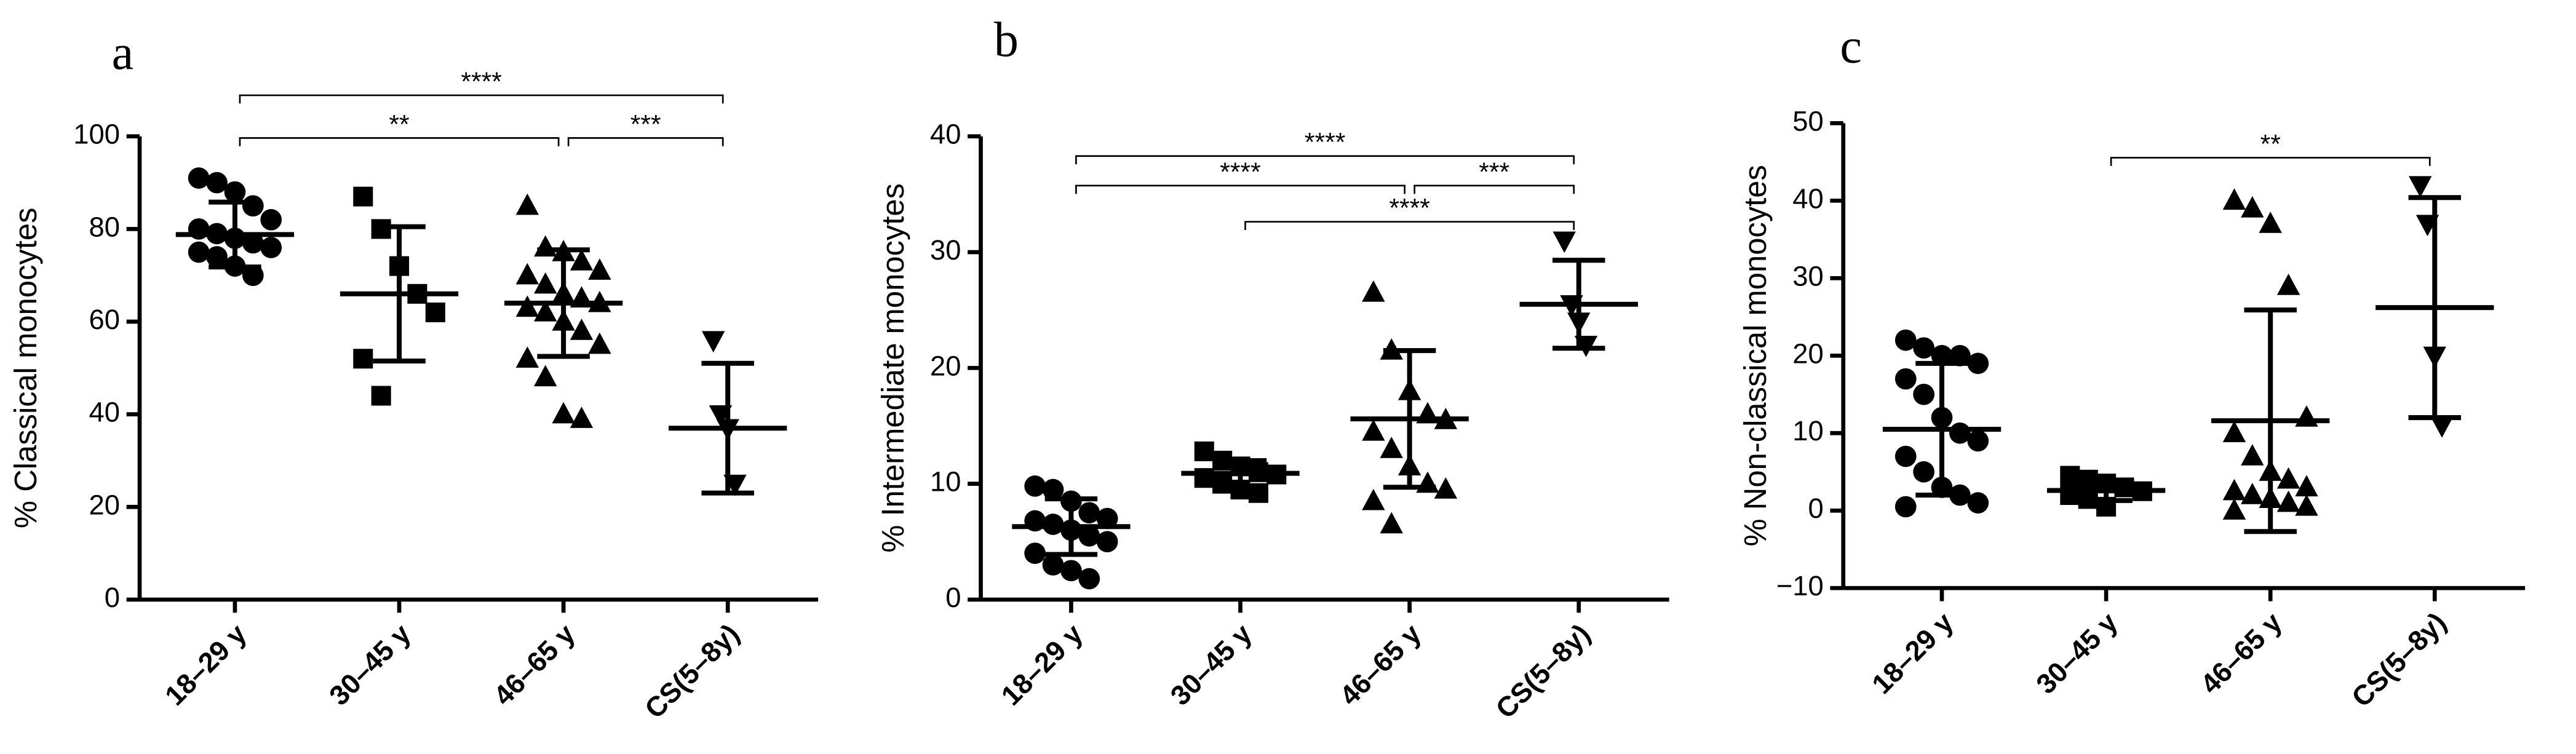  What do you see at coordinates (1800, 585) in the screenshot?
I see `y-tick-label: −10` at bounding box center [1800, 585].